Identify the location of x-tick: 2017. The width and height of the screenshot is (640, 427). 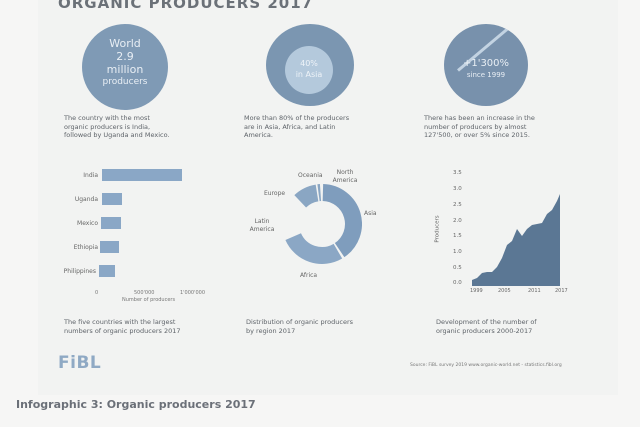
(561, 291).